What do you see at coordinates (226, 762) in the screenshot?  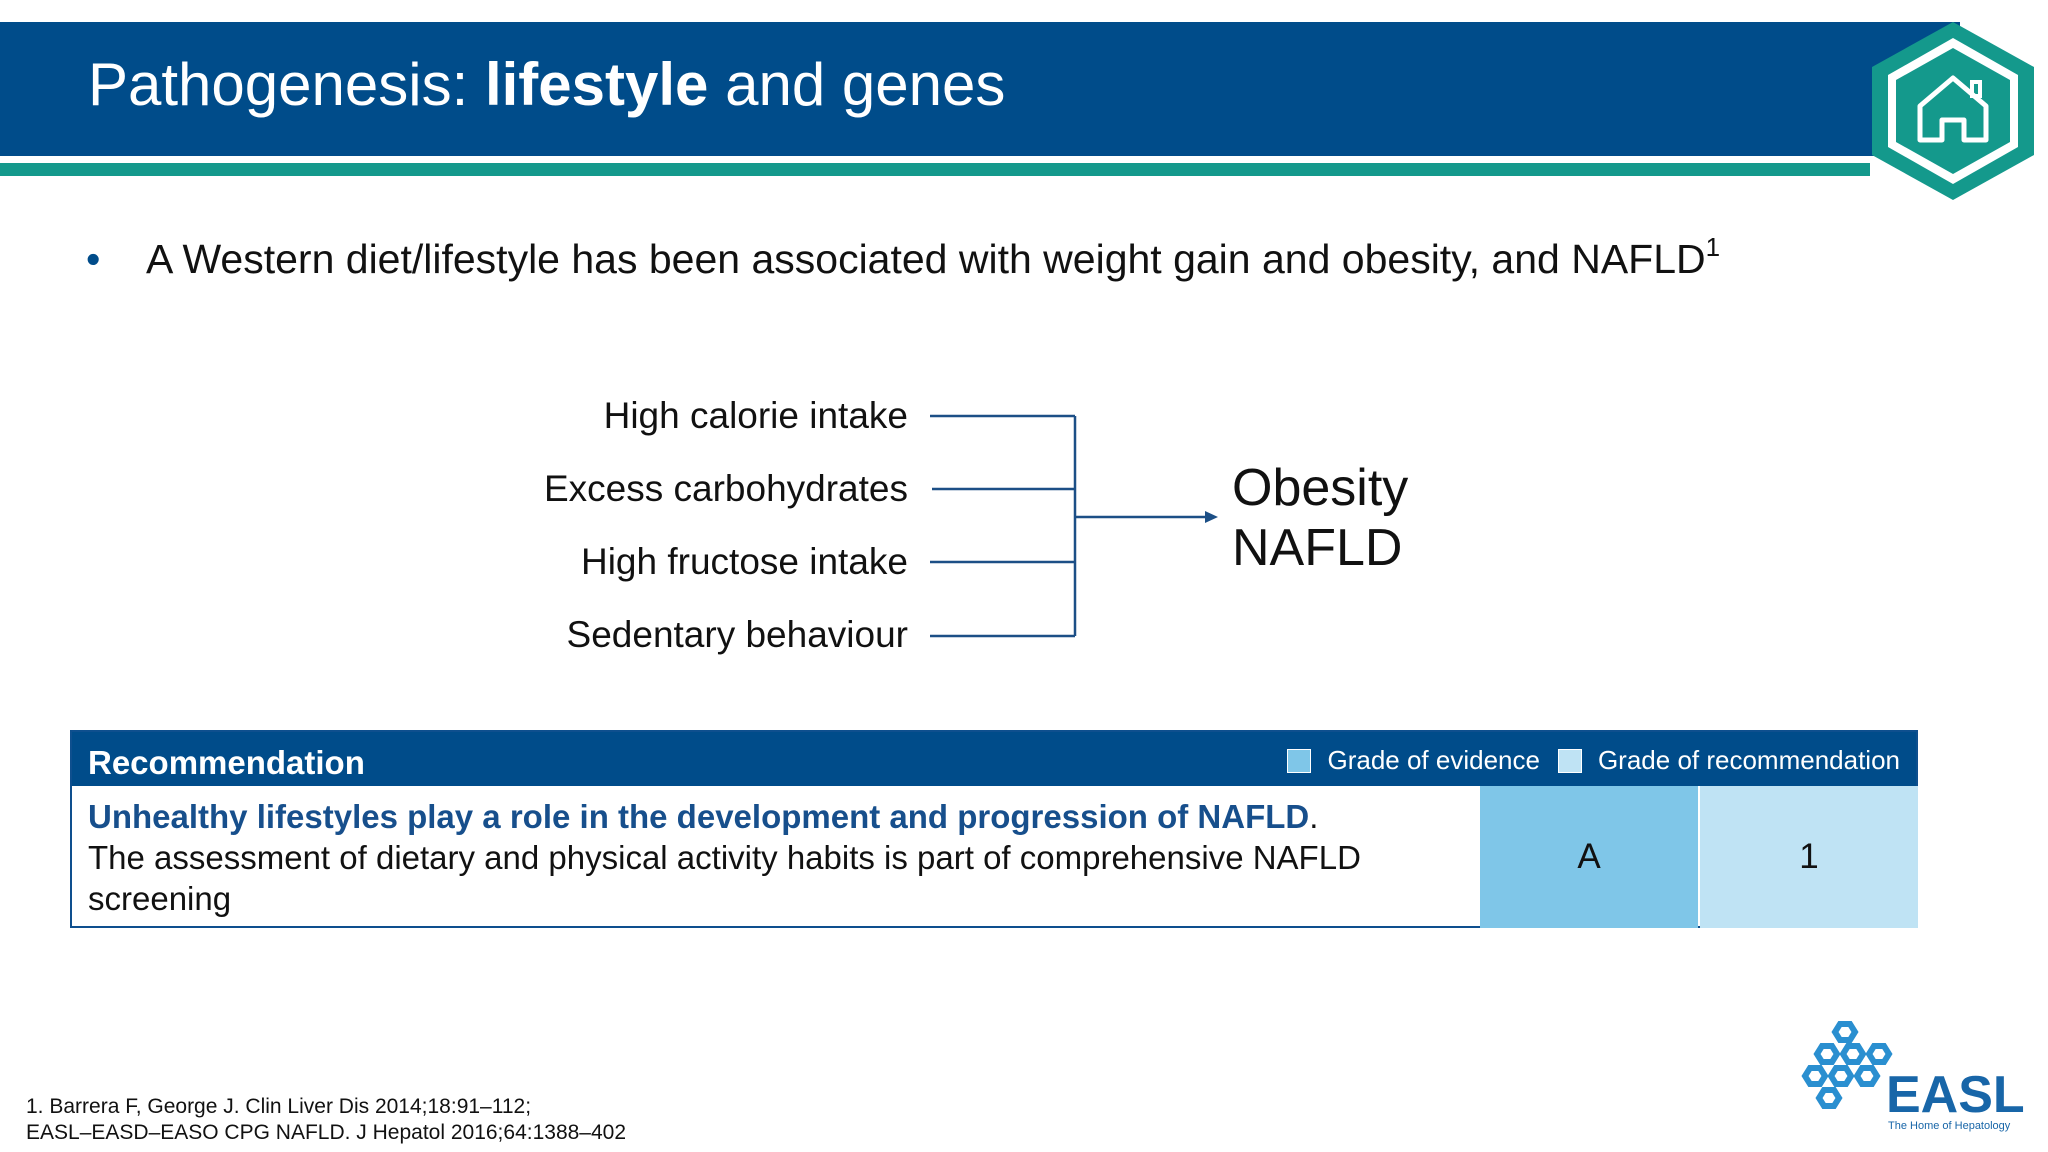 I see `recommendation-title: Recommendation` at bounding box center [226, 762].